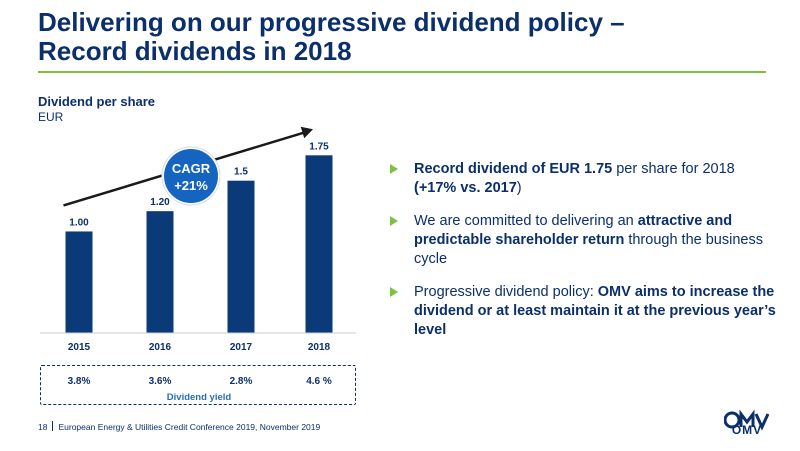 This screenshot has height=451, width=800. Describe the element at coordinates (97, 101) in the screenshot. I see `chart-title: Dividend per share` at that location.